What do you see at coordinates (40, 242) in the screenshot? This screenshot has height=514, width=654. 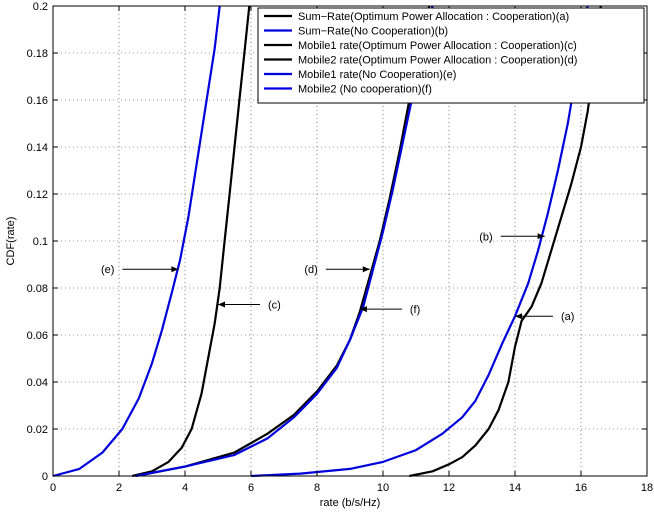 I see `y-tick-label: 0.1` at bounding box center [40, 242].